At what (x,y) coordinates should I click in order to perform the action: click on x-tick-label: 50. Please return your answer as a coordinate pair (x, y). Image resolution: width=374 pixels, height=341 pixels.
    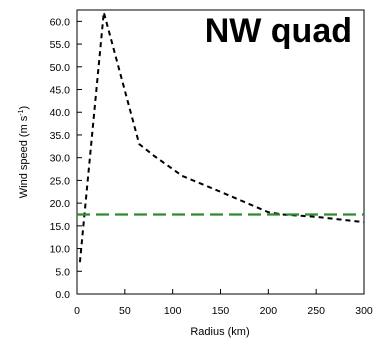
    Looking at the image, I should click on (125, 311).